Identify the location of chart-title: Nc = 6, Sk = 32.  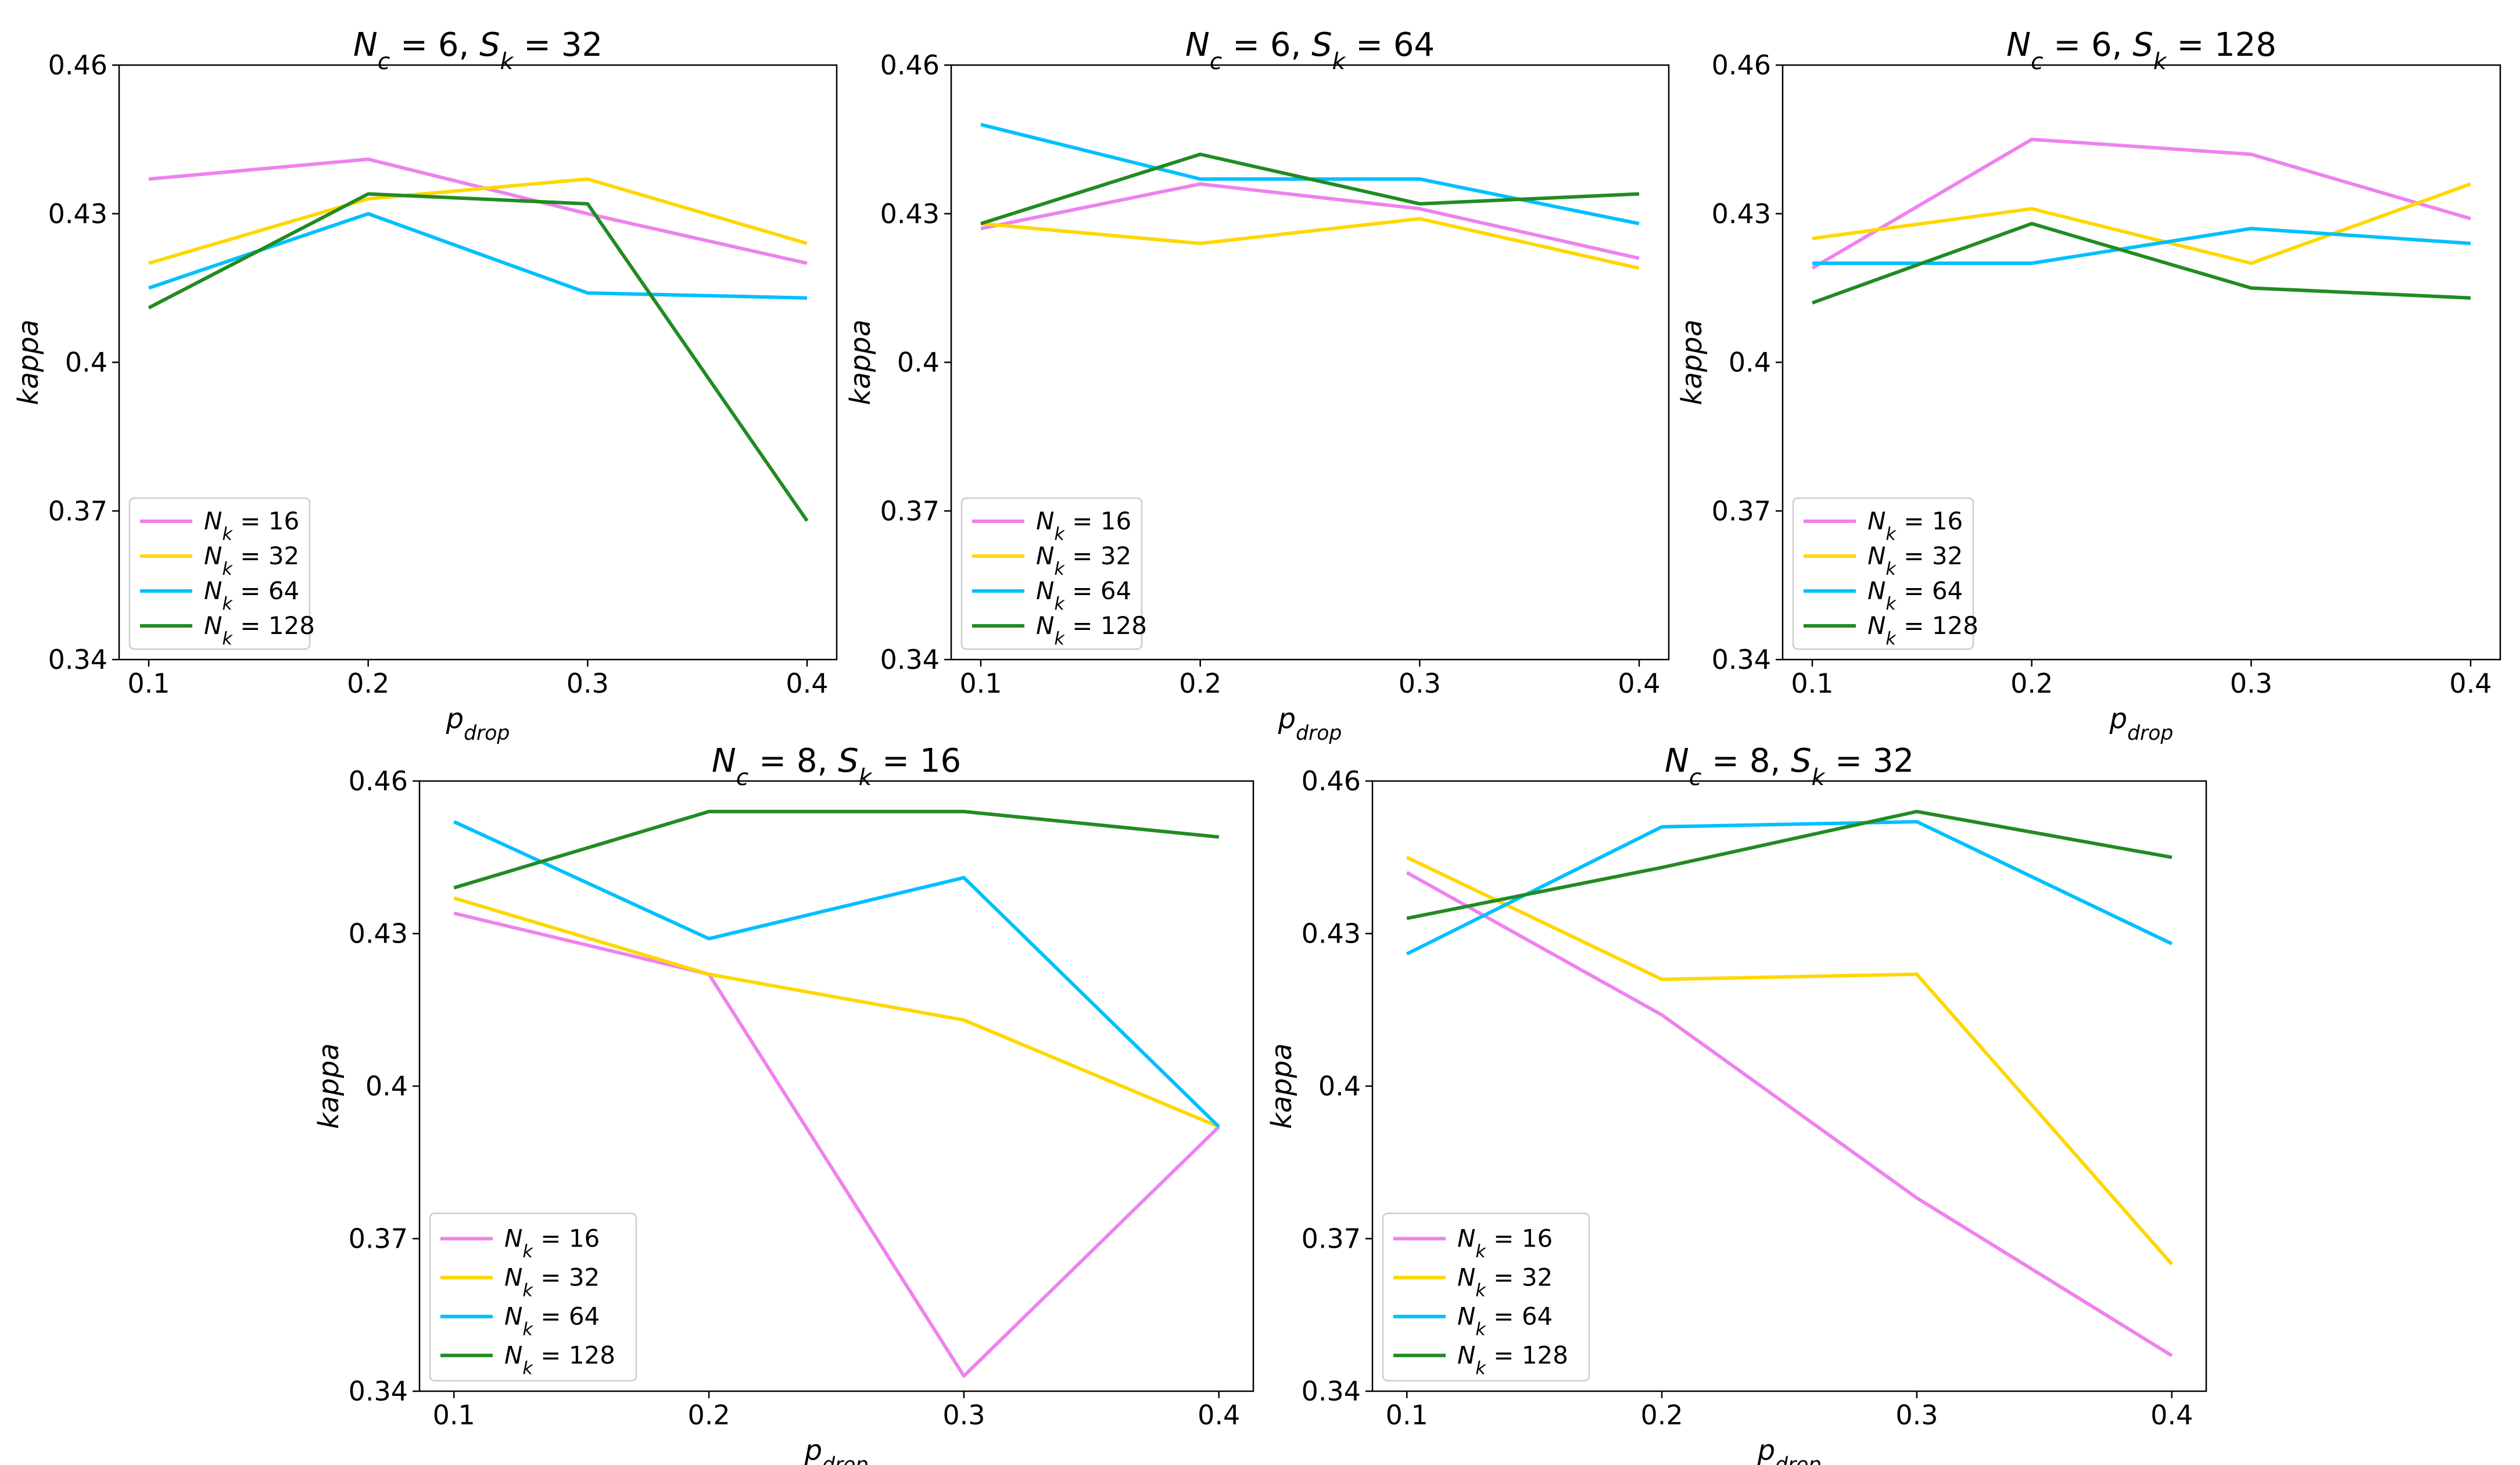
(478, 50).